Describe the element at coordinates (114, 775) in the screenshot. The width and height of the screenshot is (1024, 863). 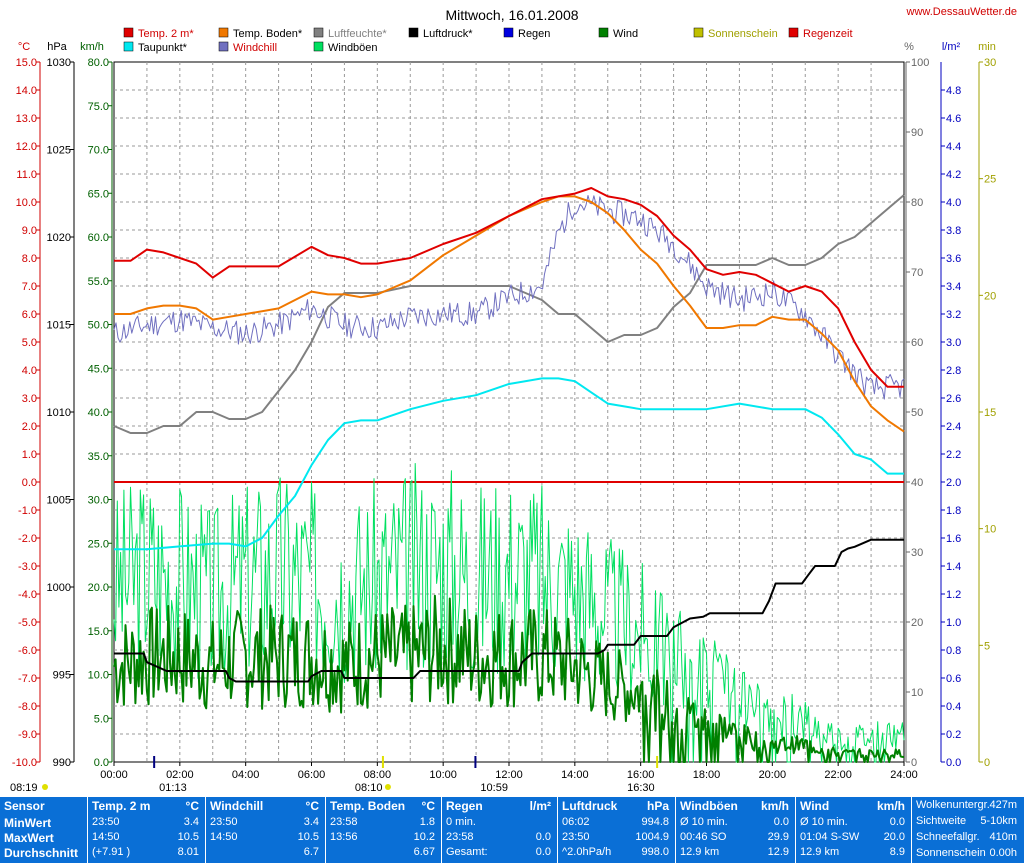
I see `x-label: 00:00` at that location.